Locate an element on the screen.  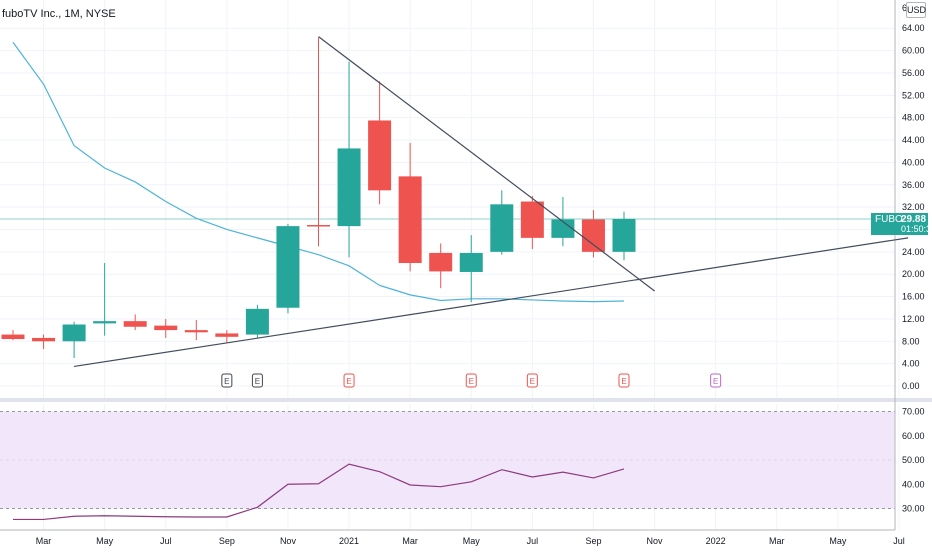
price-tick-label: 48.00 is located at coordinates (913, 118).